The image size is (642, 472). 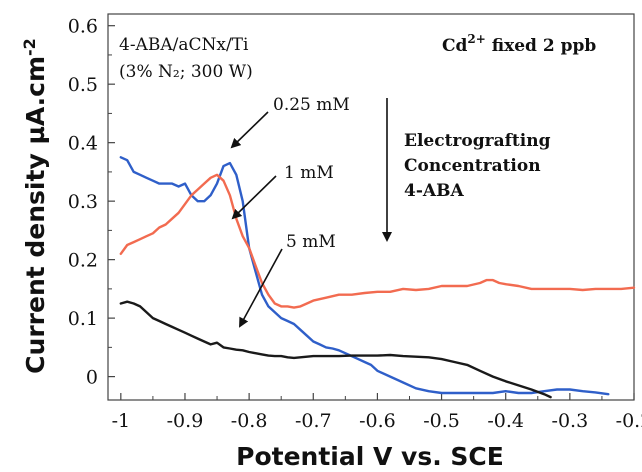 I want to click on label-1-mm: 1 mM, so click(x=309, y=173).